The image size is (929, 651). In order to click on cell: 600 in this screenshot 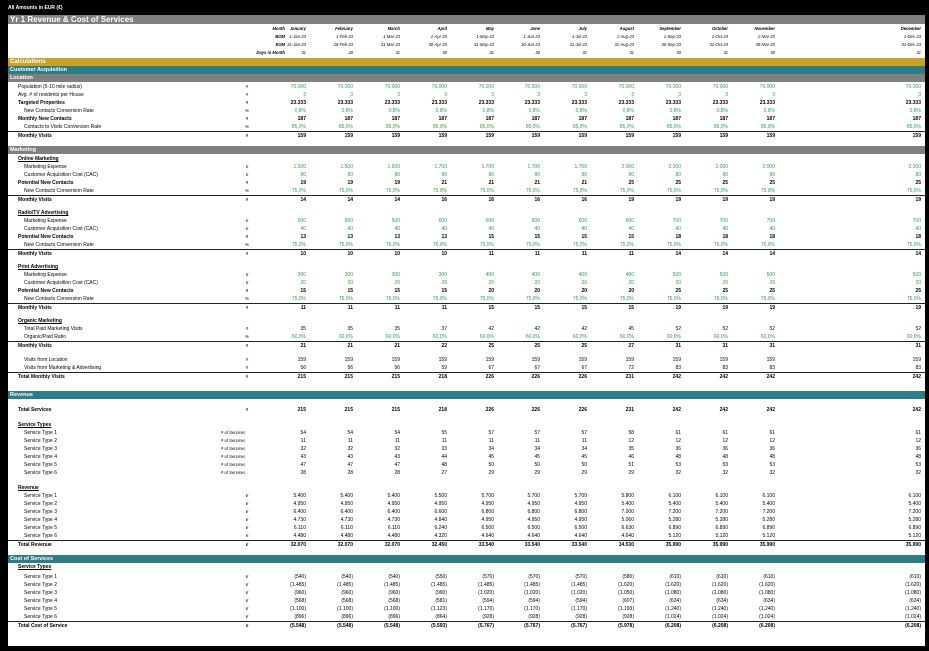, I will do `click(535, 221)`.